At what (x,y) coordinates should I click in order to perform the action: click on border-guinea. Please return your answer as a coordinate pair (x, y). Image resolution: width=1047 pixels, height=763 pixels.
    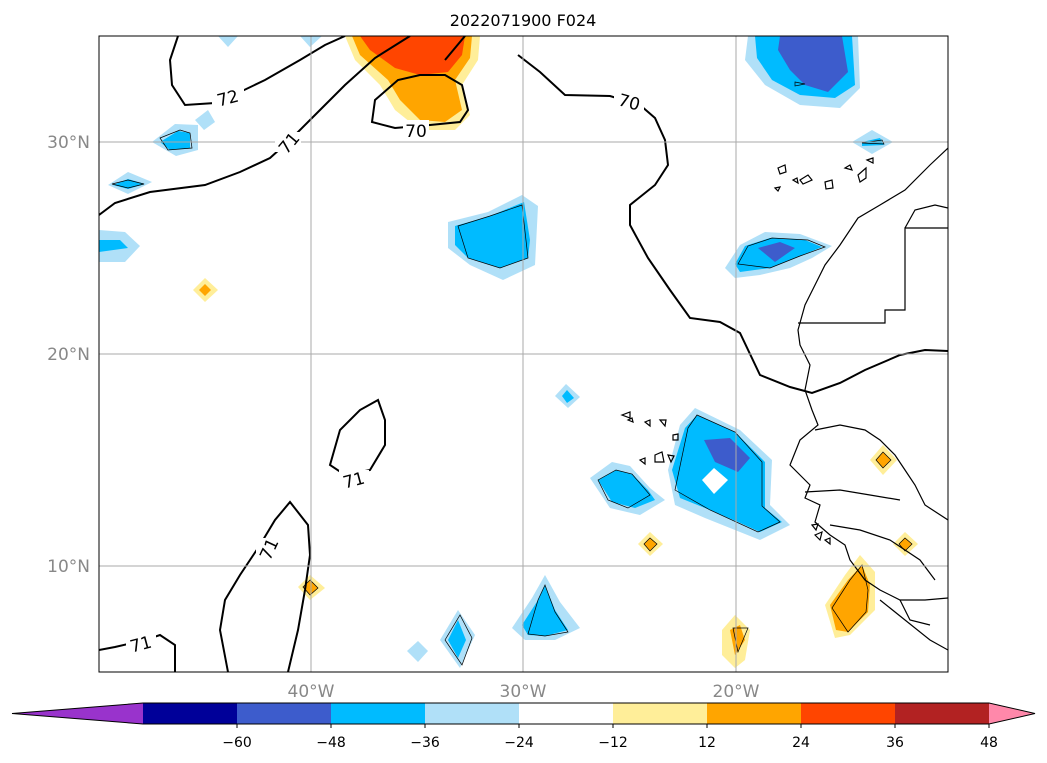
    Looking at the image, I should click on (882, 552).